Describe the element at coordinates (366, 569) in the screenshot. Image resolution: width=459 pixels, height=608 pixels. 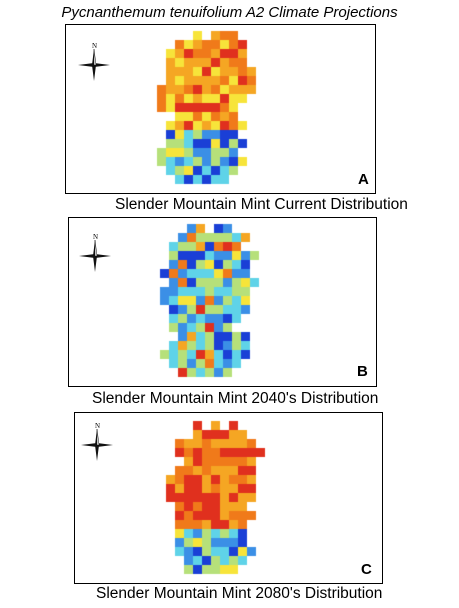
I see `panel-letter-c: C` at that location.